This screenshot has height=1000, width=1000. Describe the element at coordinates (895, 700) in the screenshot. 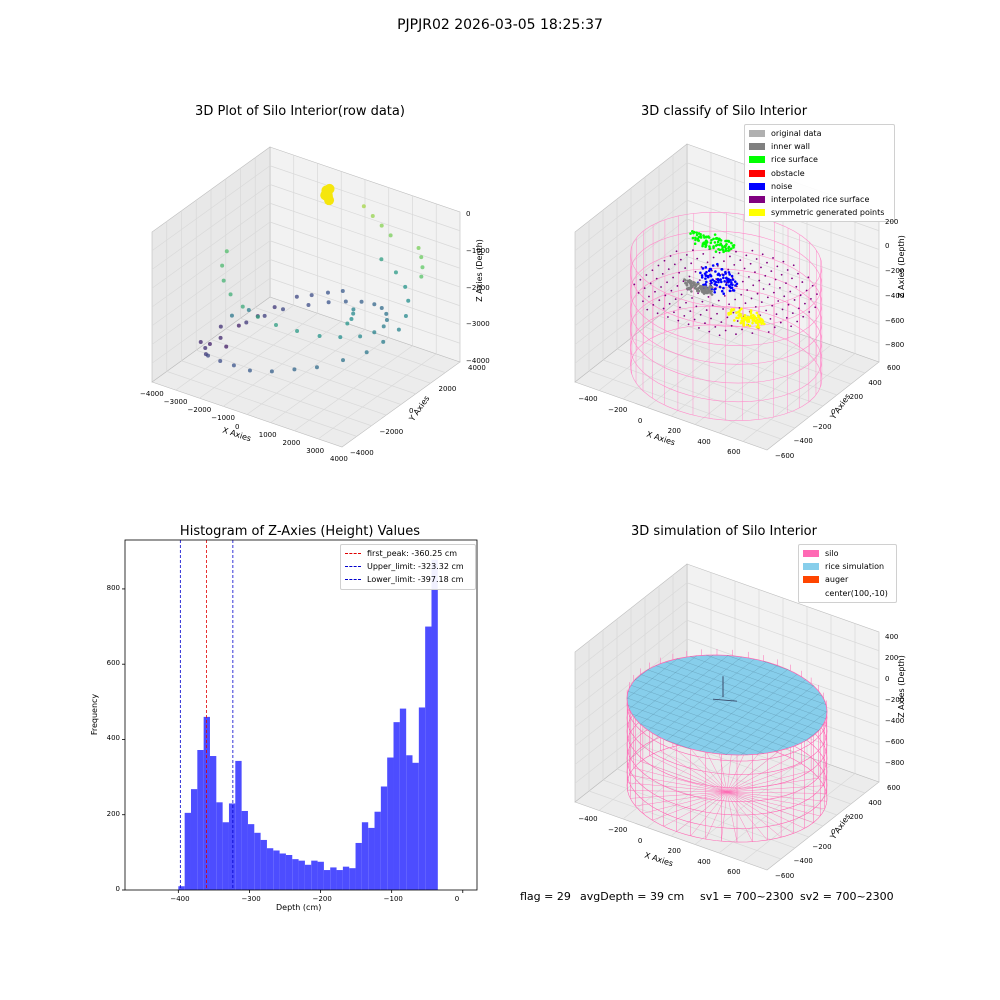

I see `simulation-z-tick-label: −200` at that location.